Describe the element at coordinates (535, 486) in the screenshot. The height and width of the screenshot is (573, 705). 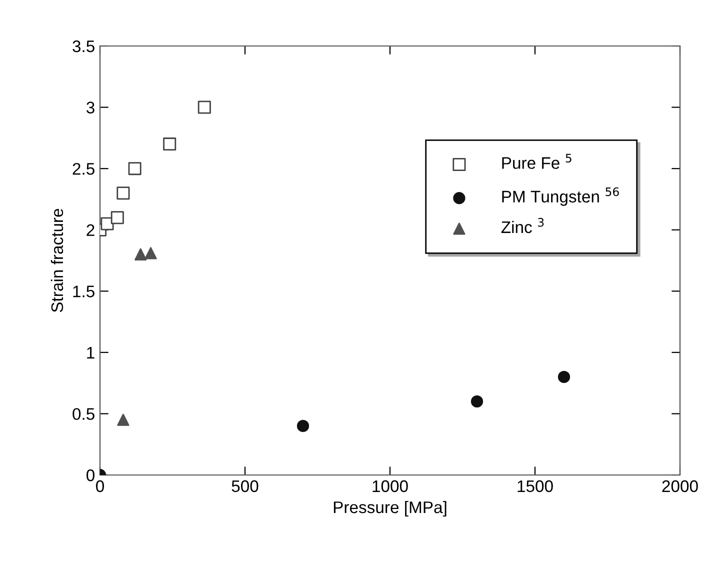
I see `x-tick-label: 1500` at that location.